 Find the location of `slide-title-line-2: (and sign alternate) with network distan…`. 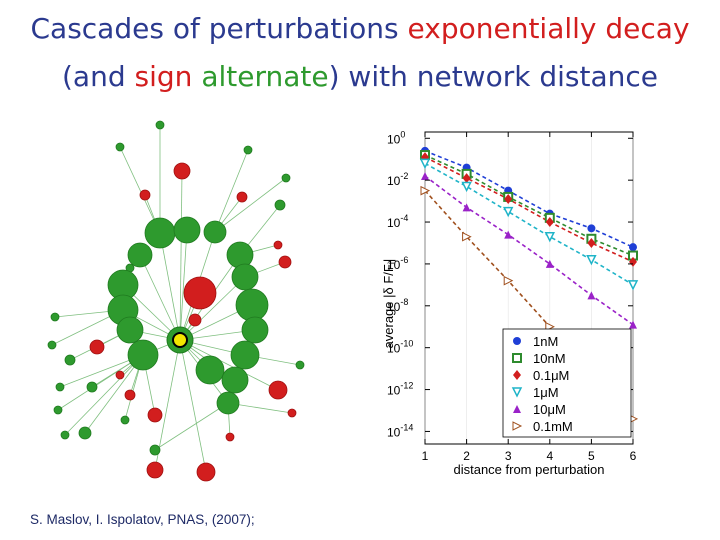

slide-title-line-2: (and sign alternate) with network distan… is located at coordinates (360, 76).